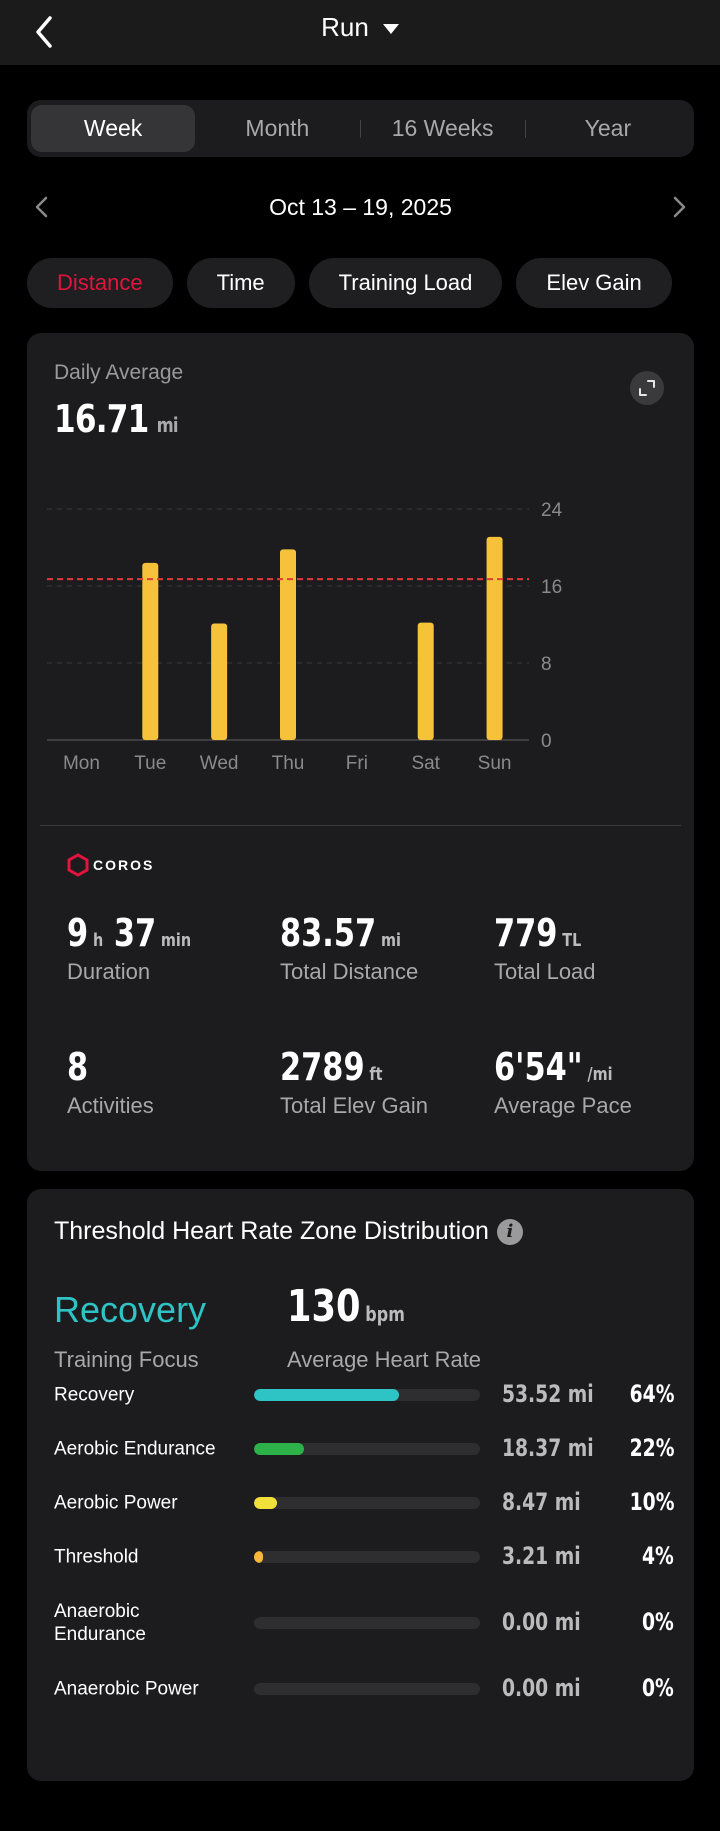 The width and height of the screenshot is (720, 1831). Describe the element at coordinates (405, 283) in the screenshot. I see `pill-training-load: Training Load` at that location.